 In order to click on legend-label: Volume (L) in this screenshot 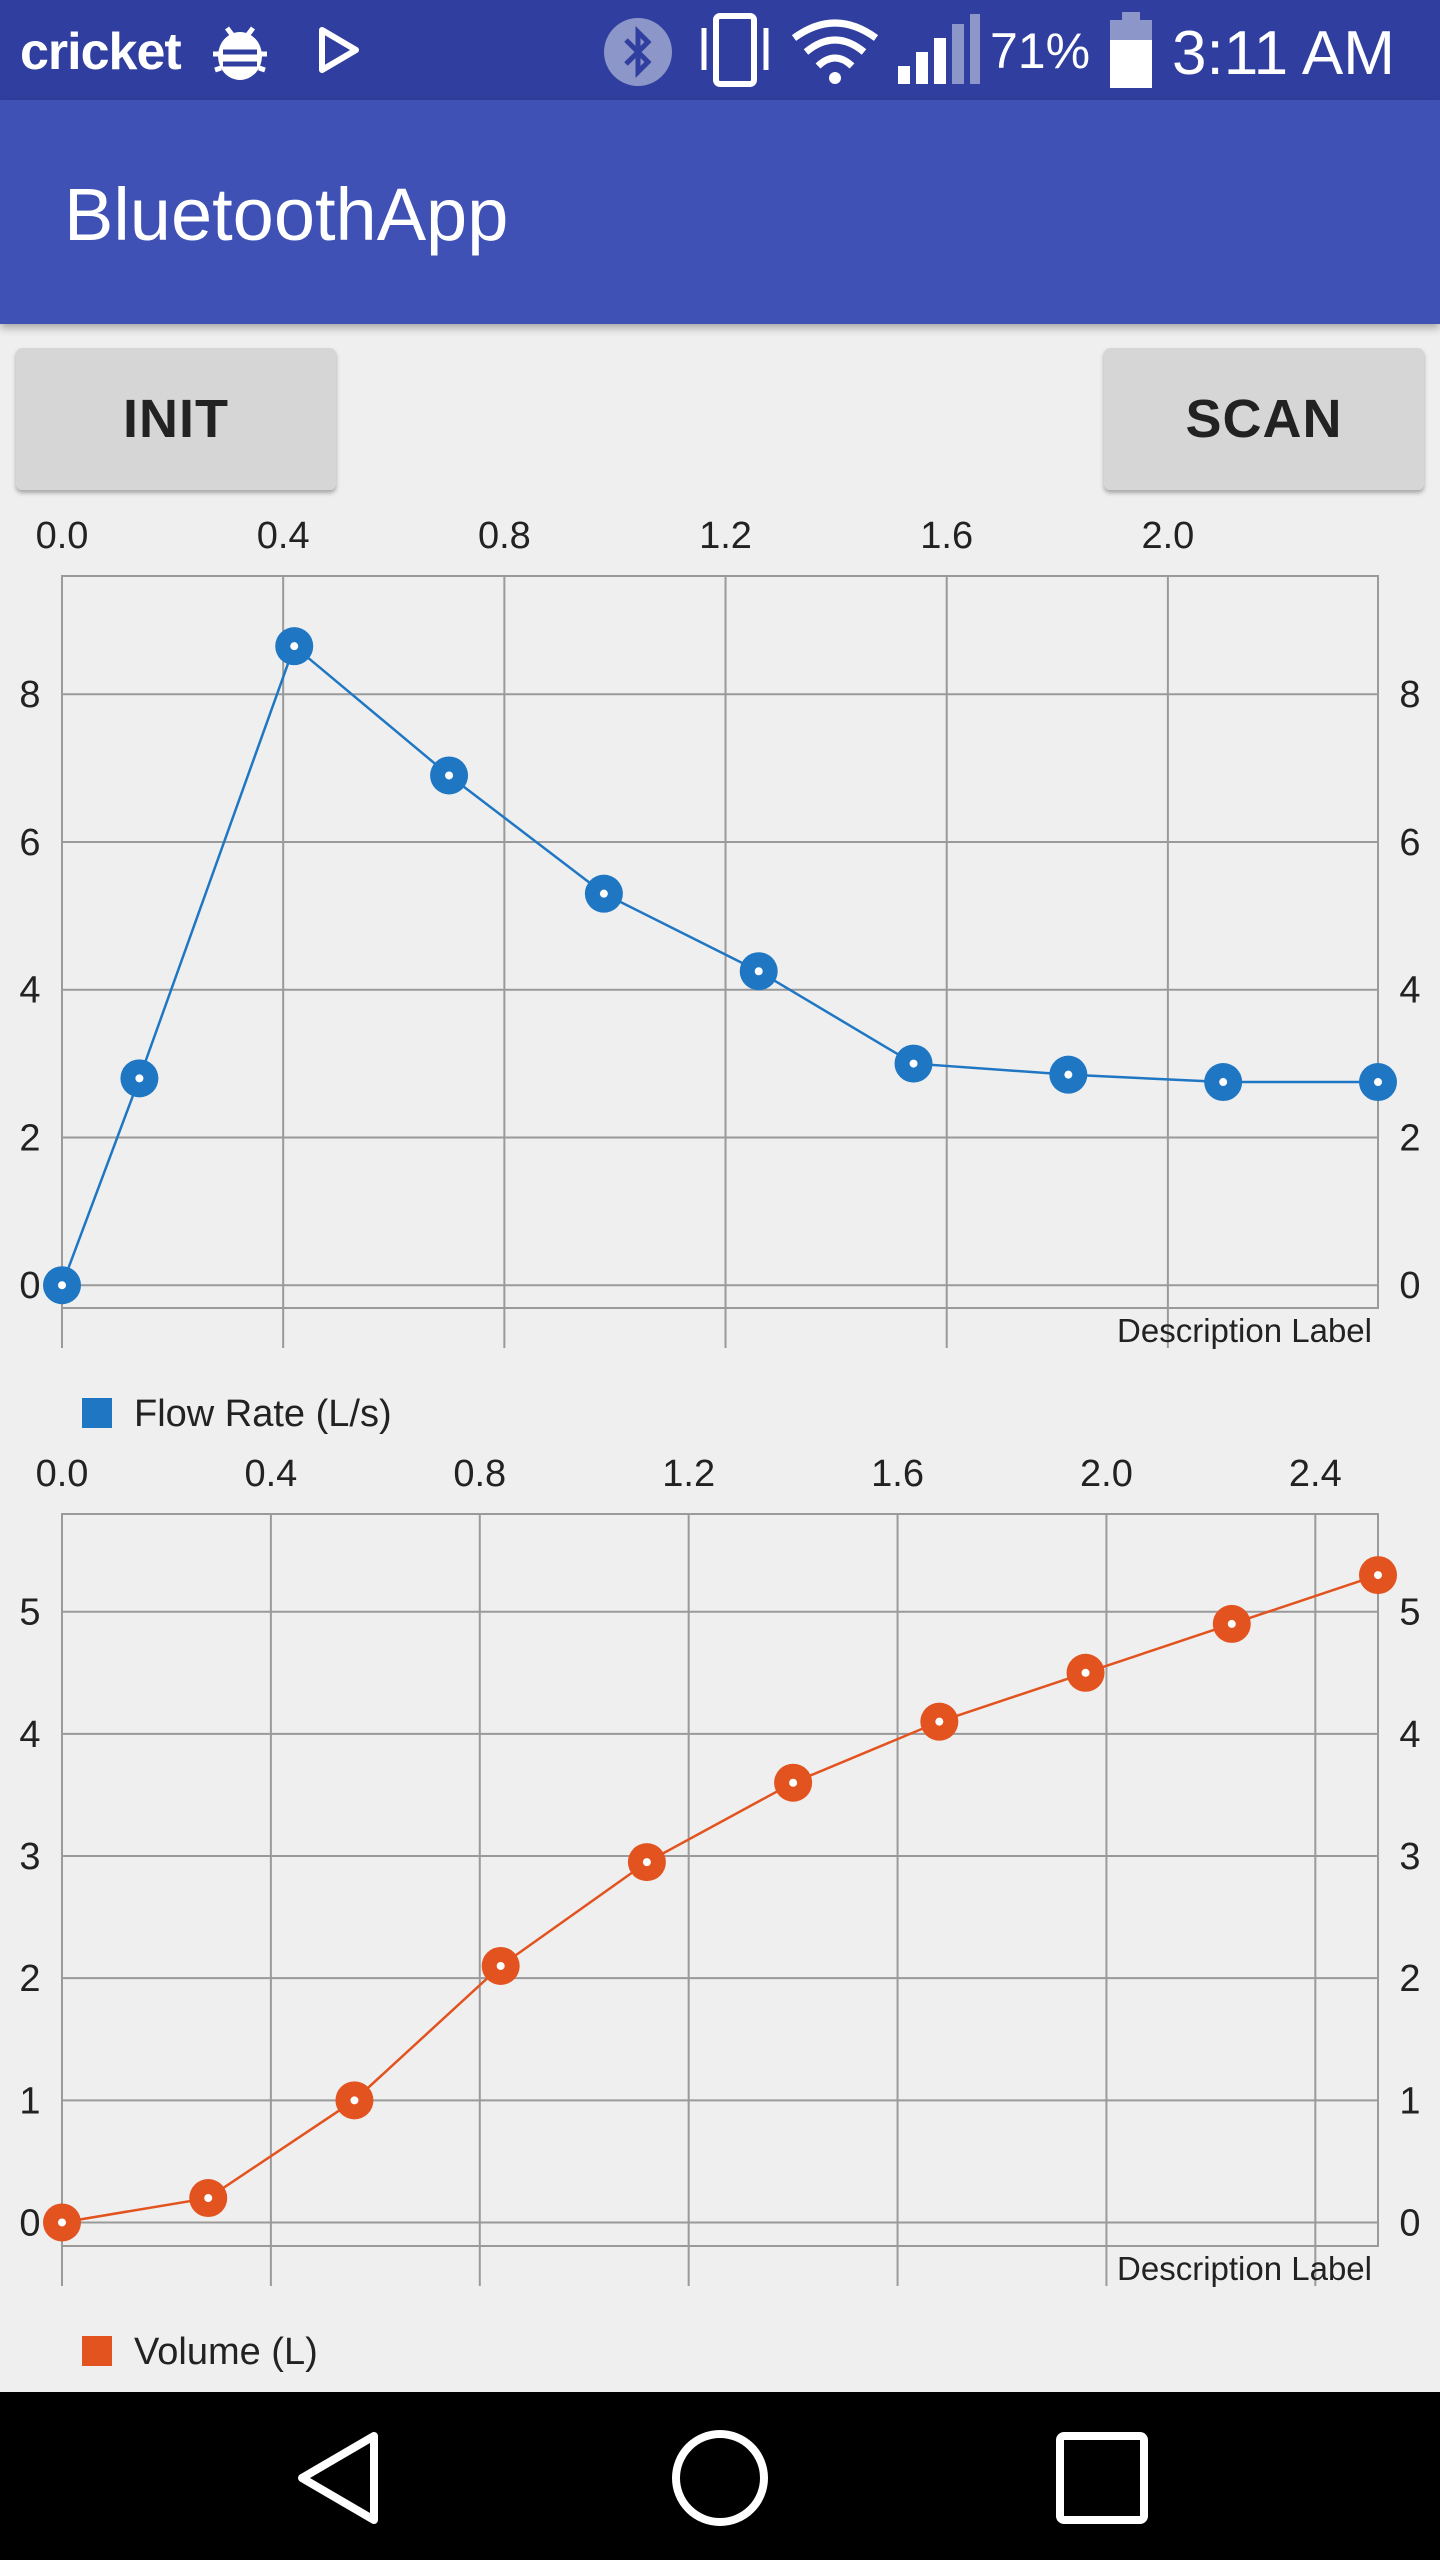, I will do `click(226, 2352)`.